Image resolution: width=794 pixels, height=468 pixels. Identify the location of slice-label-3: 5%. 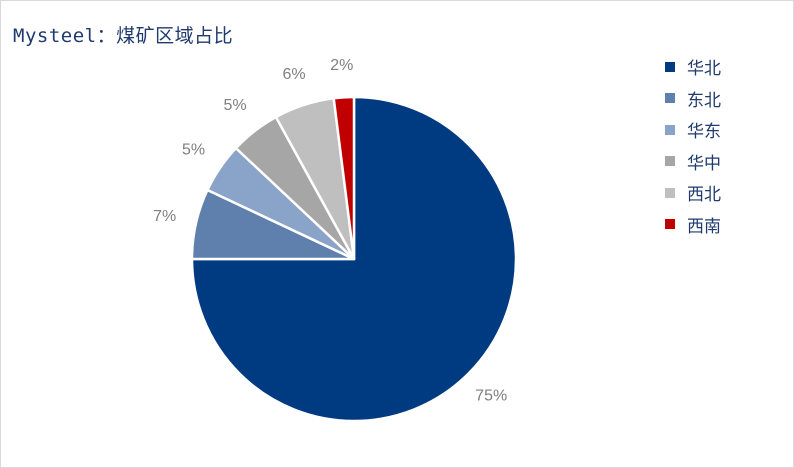
(193, 150).